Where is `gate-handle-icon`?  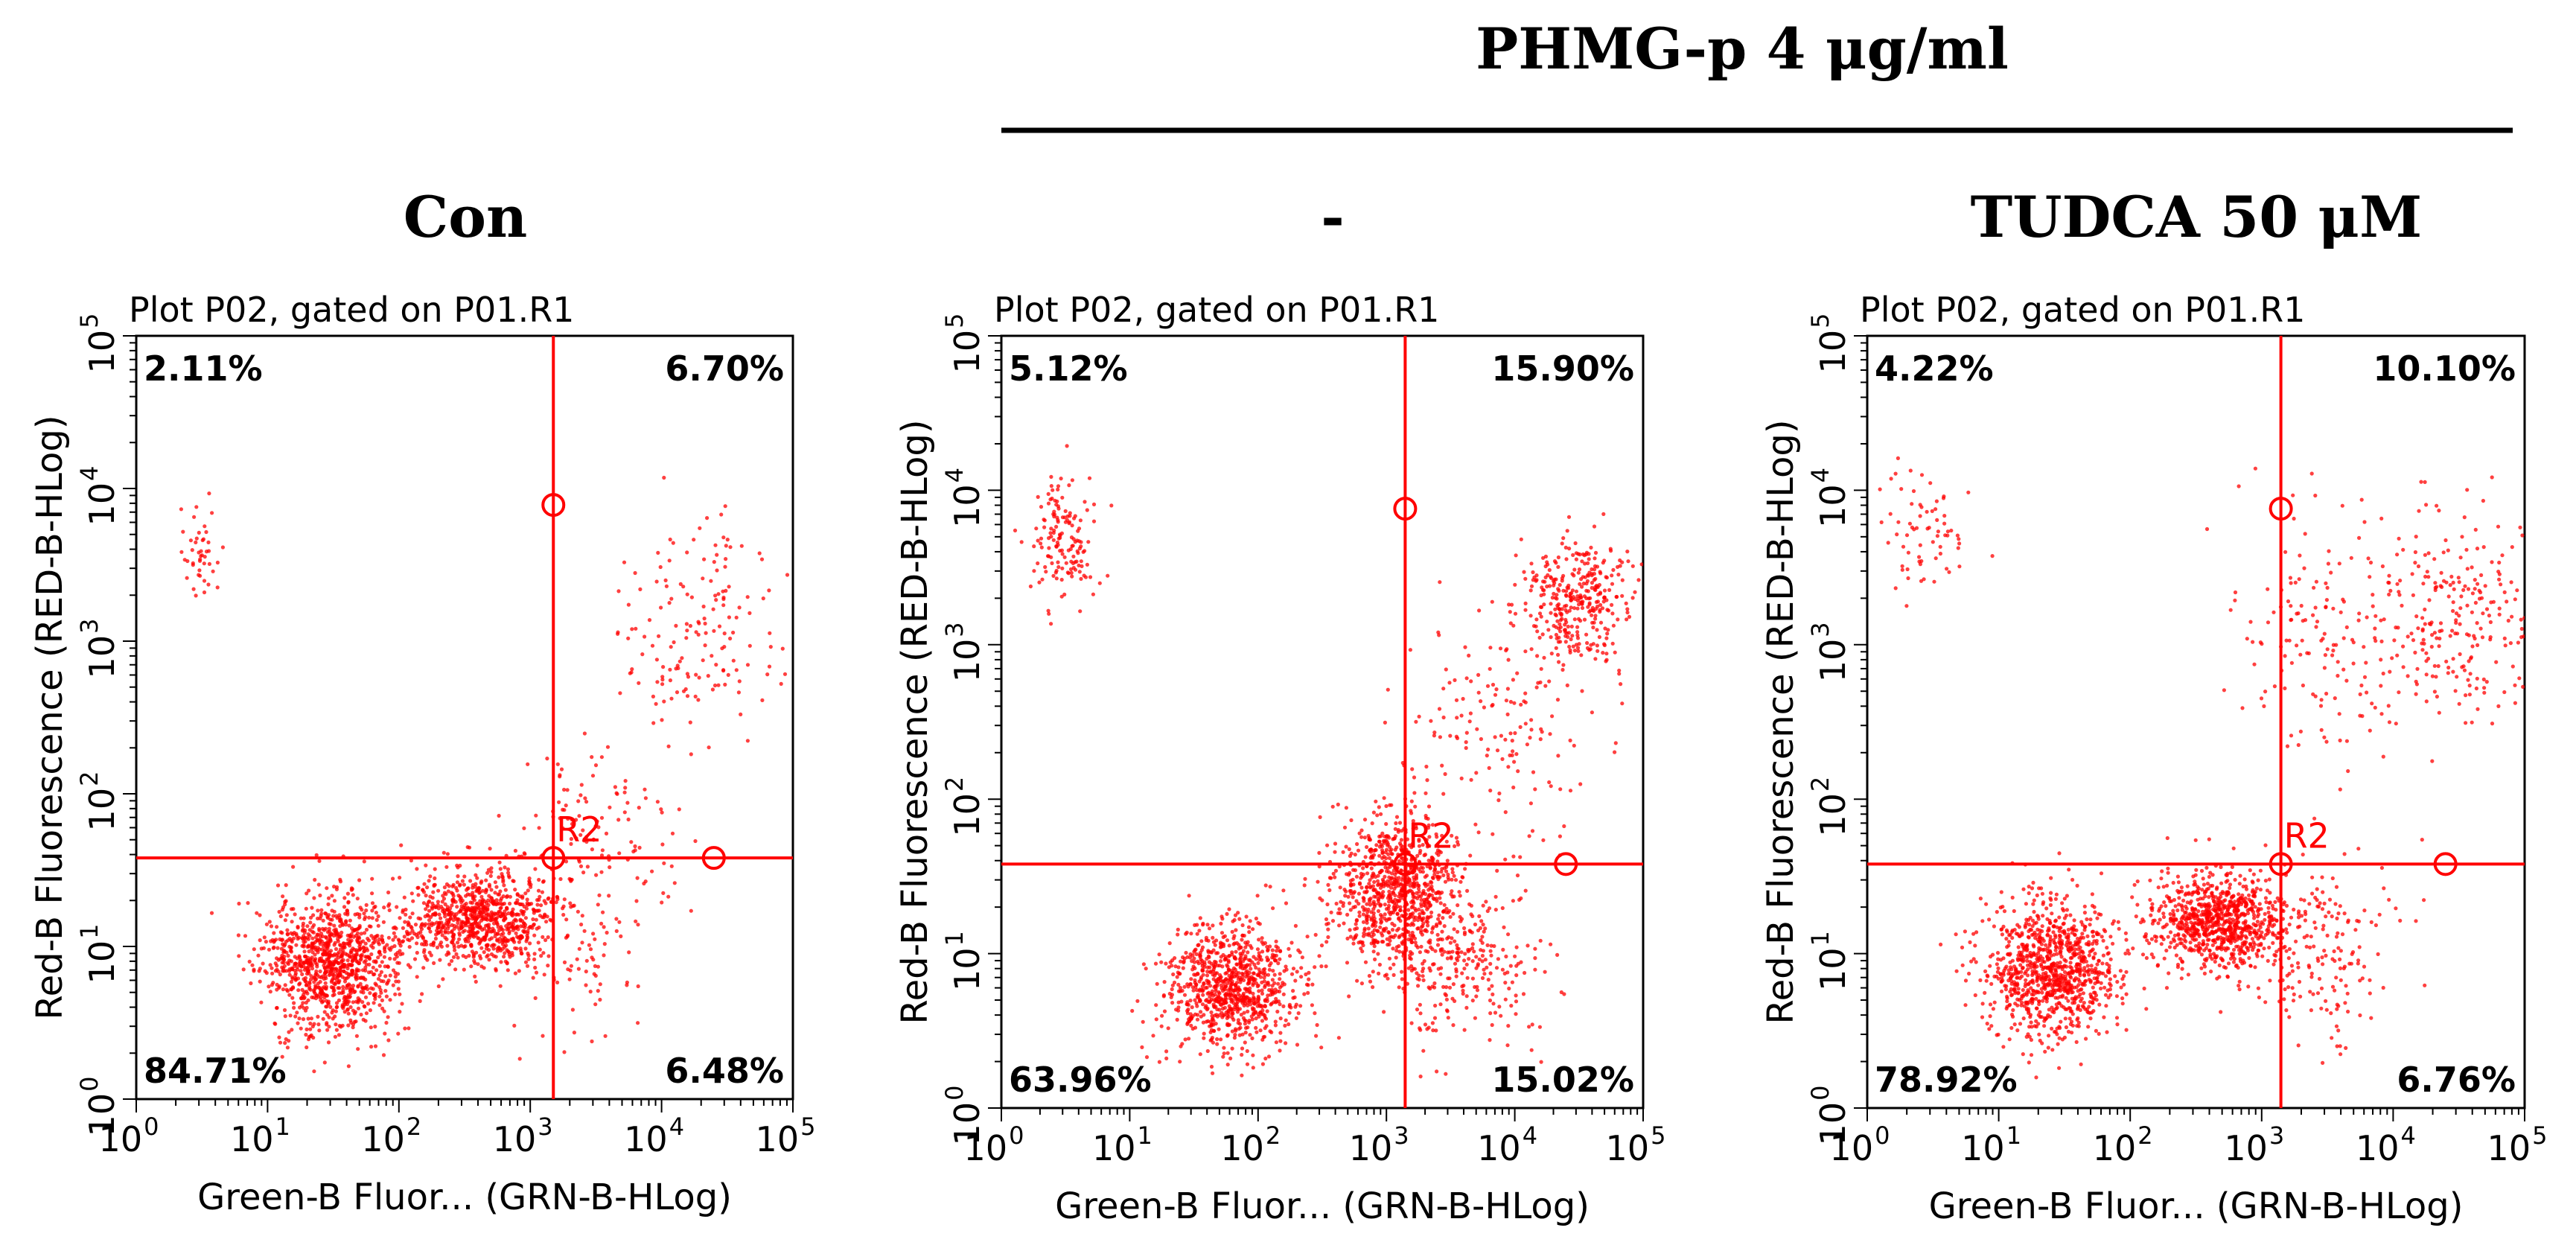
gate-handle-icon is located at coordinates (713, 858).